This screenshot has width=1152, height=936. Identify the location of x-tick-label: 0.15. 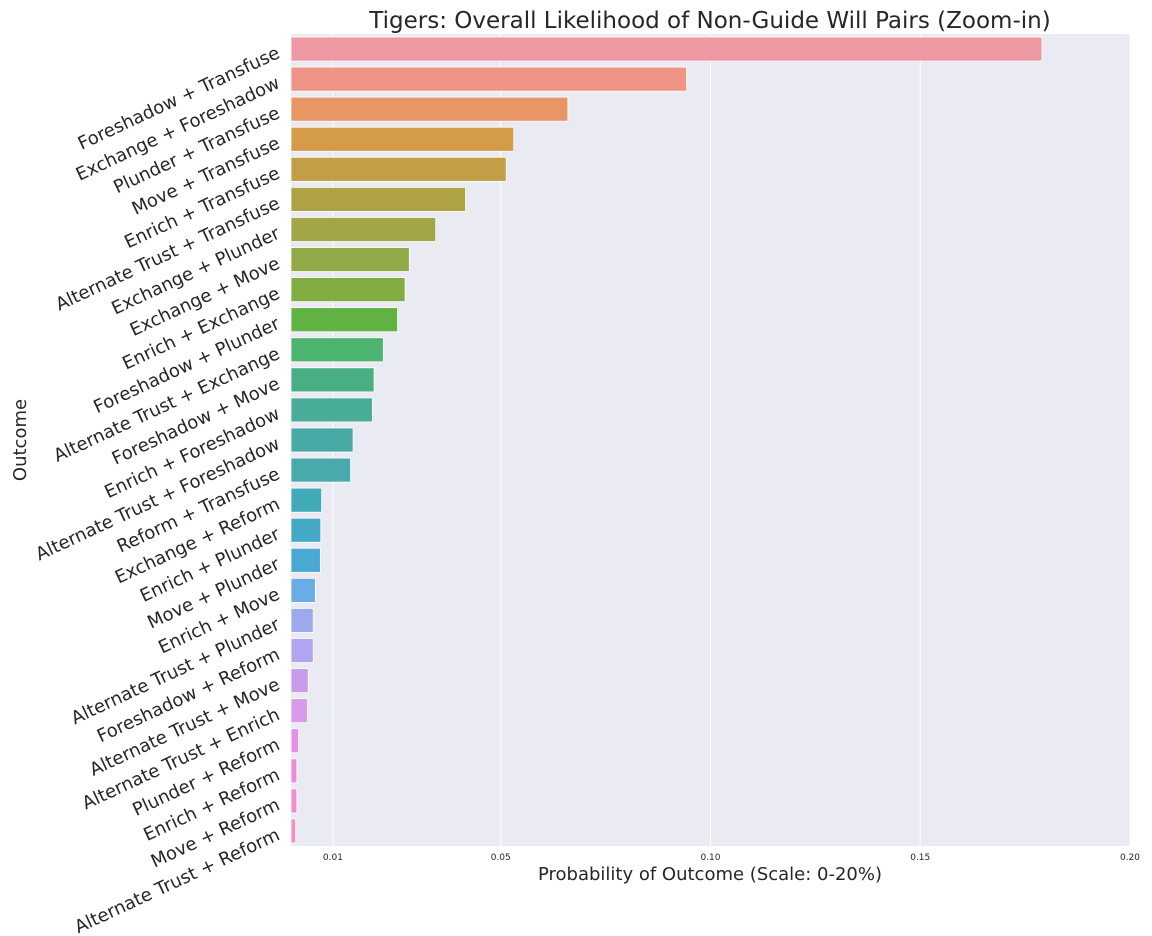
(920, 858).